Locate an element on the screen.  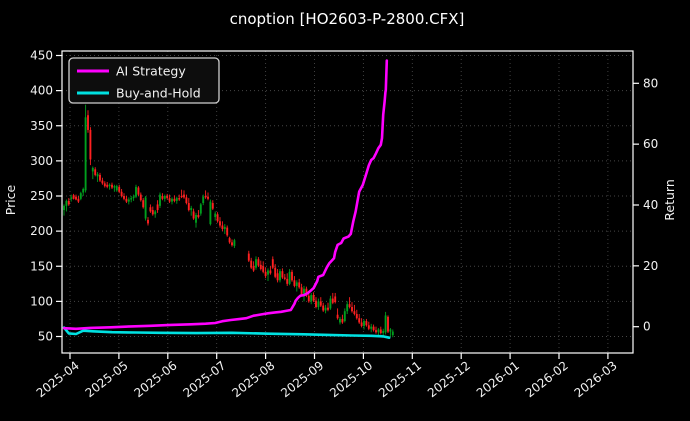
x-tick-label: 2026-01 is located at coordinates (498, 379).